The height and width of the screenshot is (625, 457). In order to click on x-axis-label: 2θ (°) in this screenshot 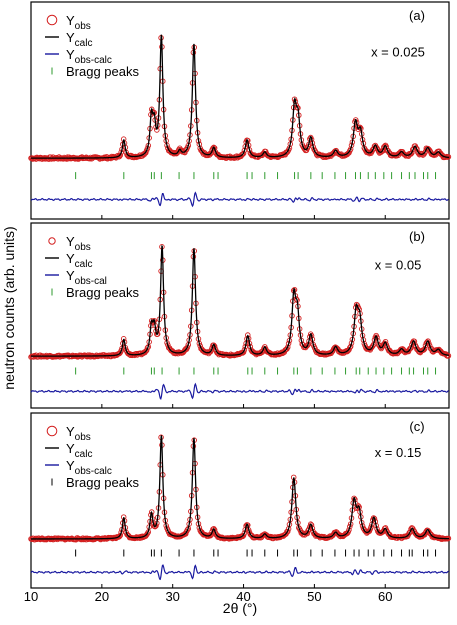, I will do `click(240, 608)`.